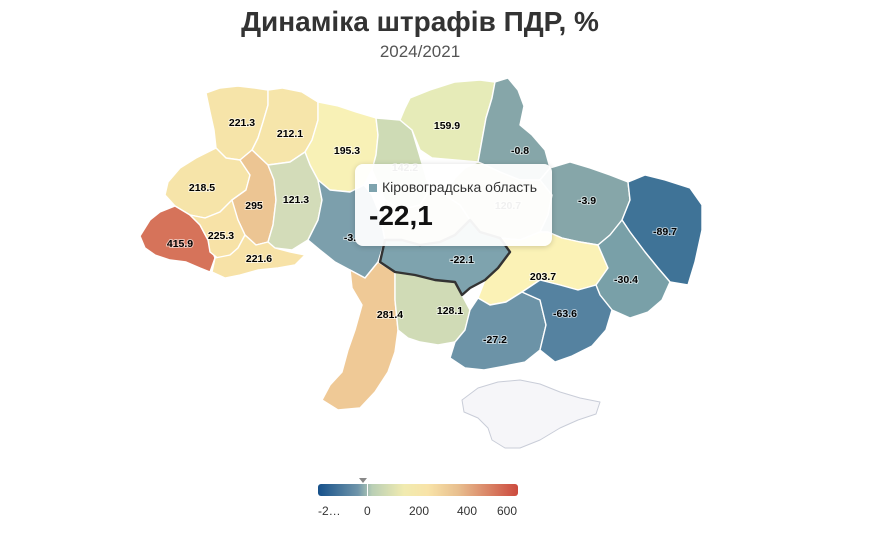  I want to click on region-label-odesa: 281.4, so click(390, 315).